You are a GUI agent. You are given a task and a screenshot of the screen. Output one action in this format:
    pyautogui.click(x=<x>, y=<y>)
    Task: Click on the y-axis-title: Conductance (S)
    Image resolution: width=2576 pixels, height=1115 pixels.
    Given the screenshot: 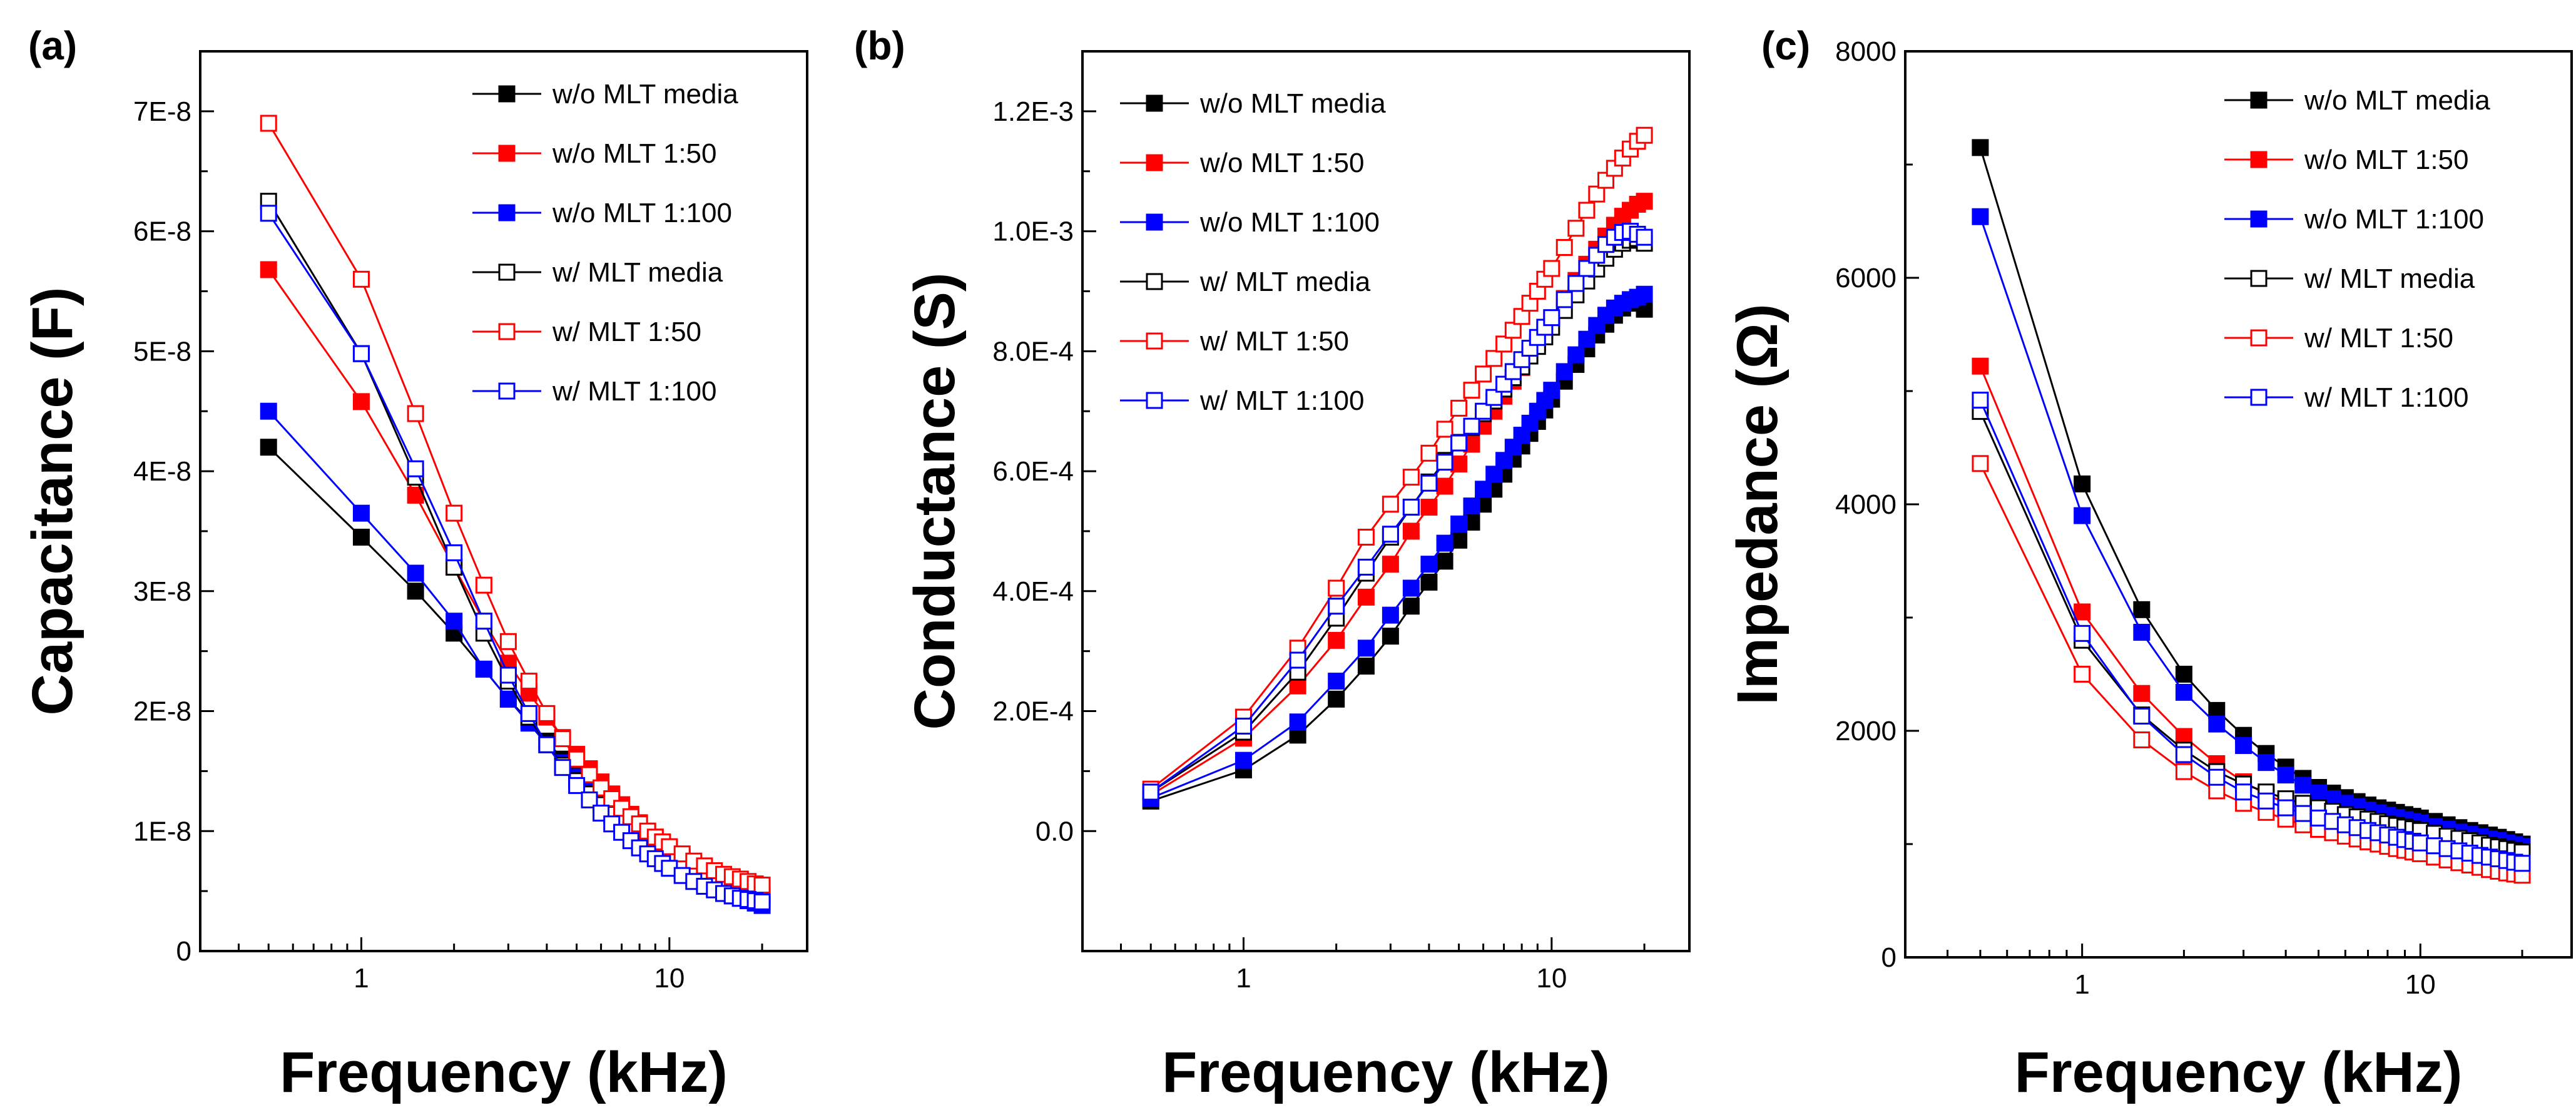 What is the action you would take?
    pyautogui.click(x=935, y=501)
    